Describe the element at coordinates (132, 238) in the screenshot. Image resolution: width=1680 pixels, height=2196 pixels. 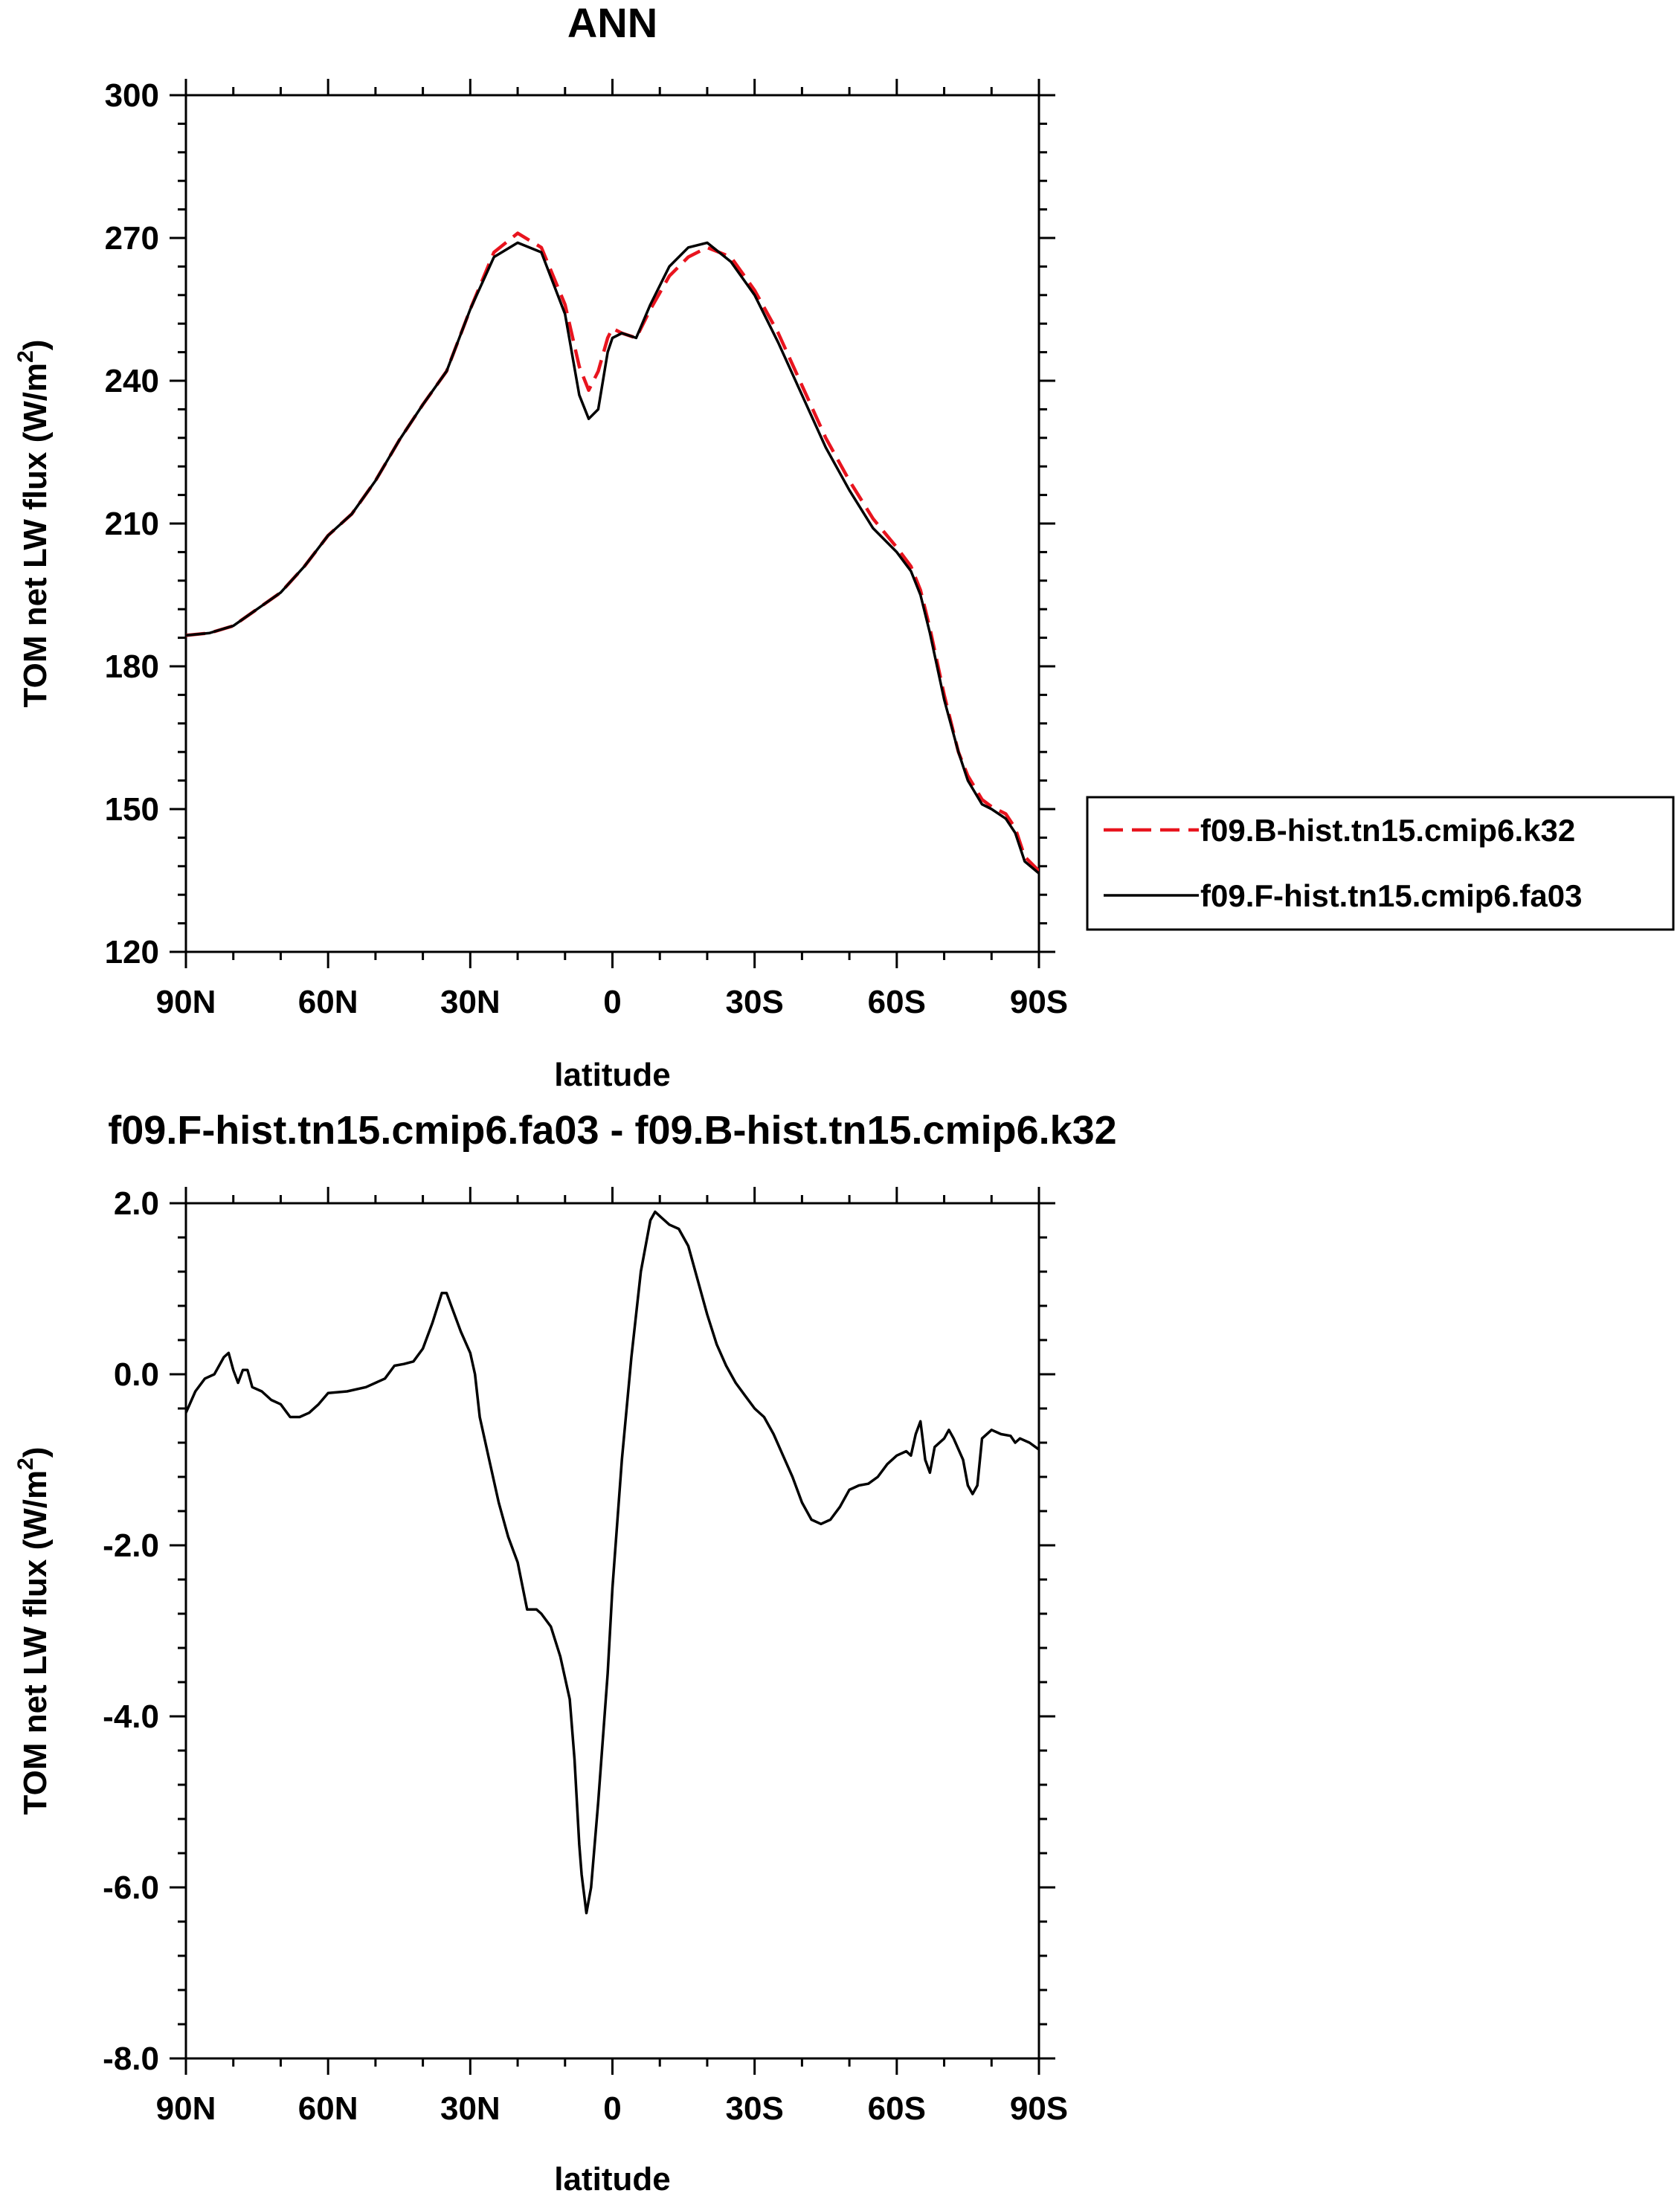
I see `y-tick-label: 270` at that location.